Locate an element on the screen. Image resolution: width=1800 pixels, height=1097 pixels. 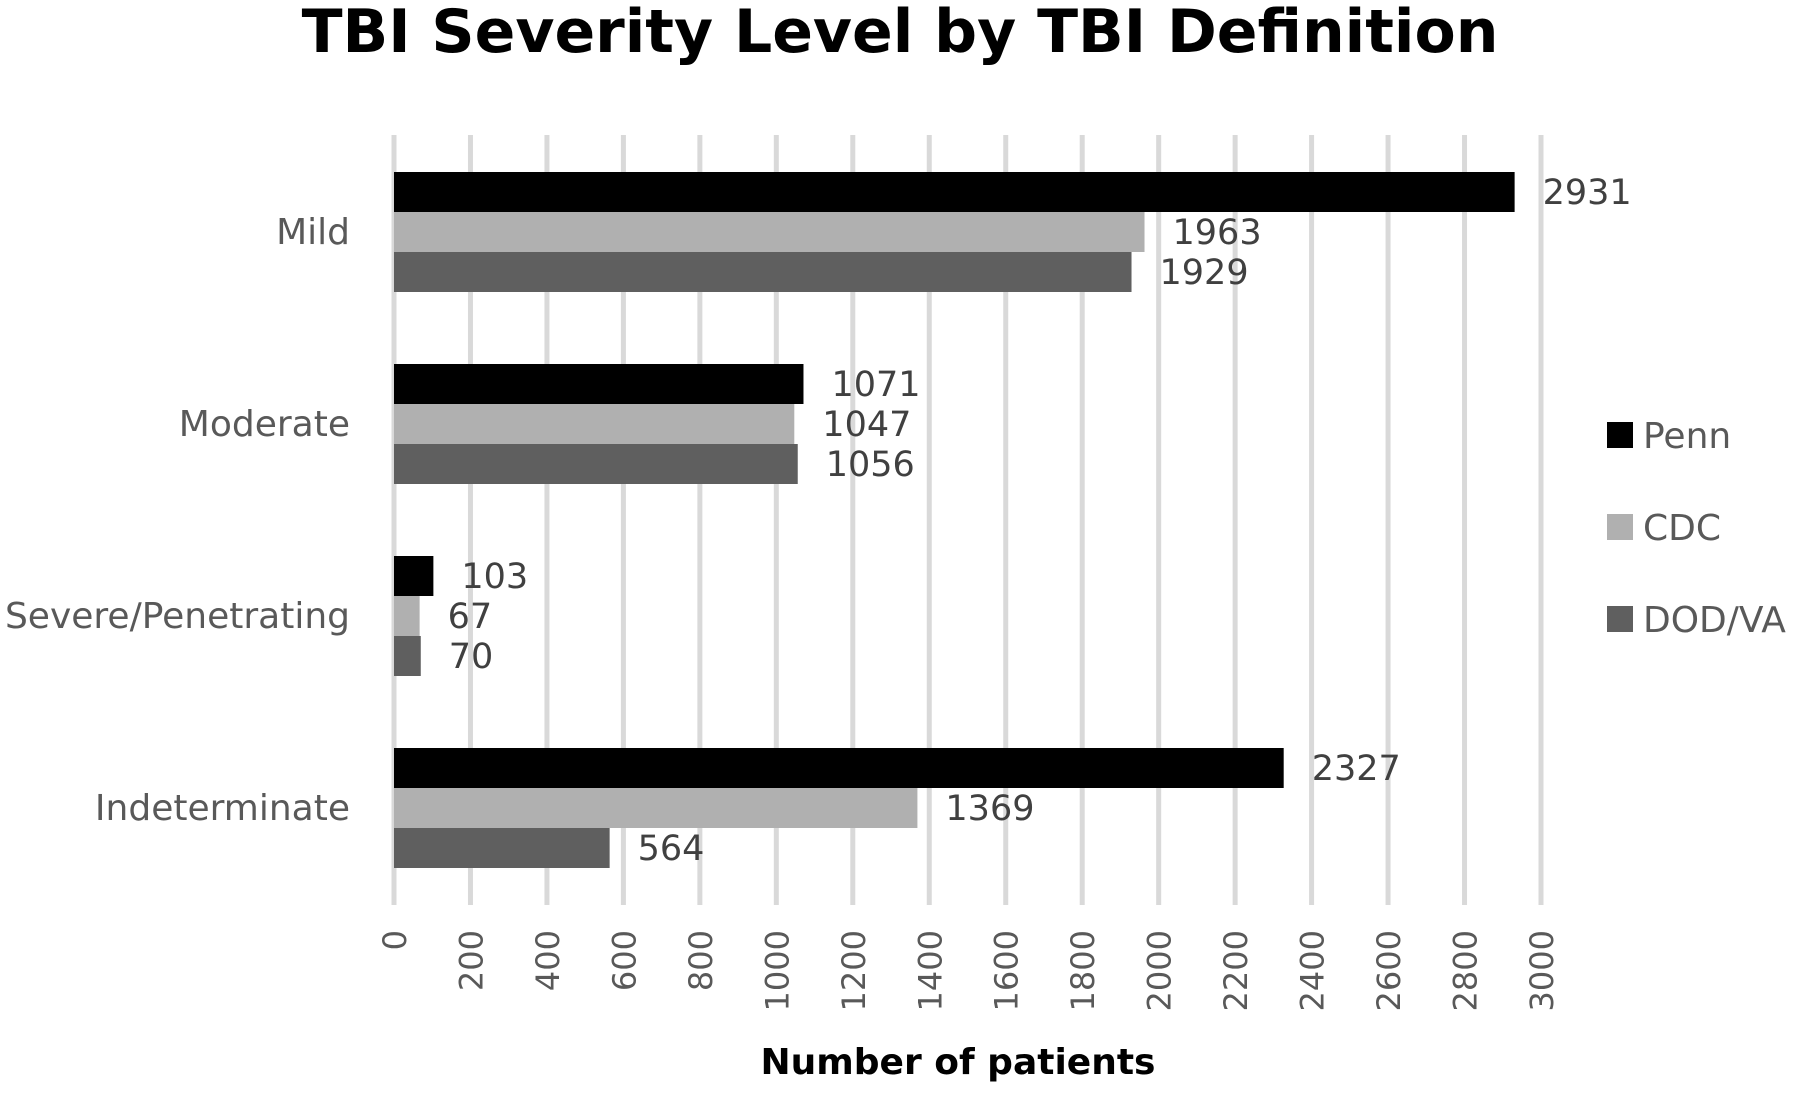
x-tick-label: 400 is located at coordinates (548, 960).